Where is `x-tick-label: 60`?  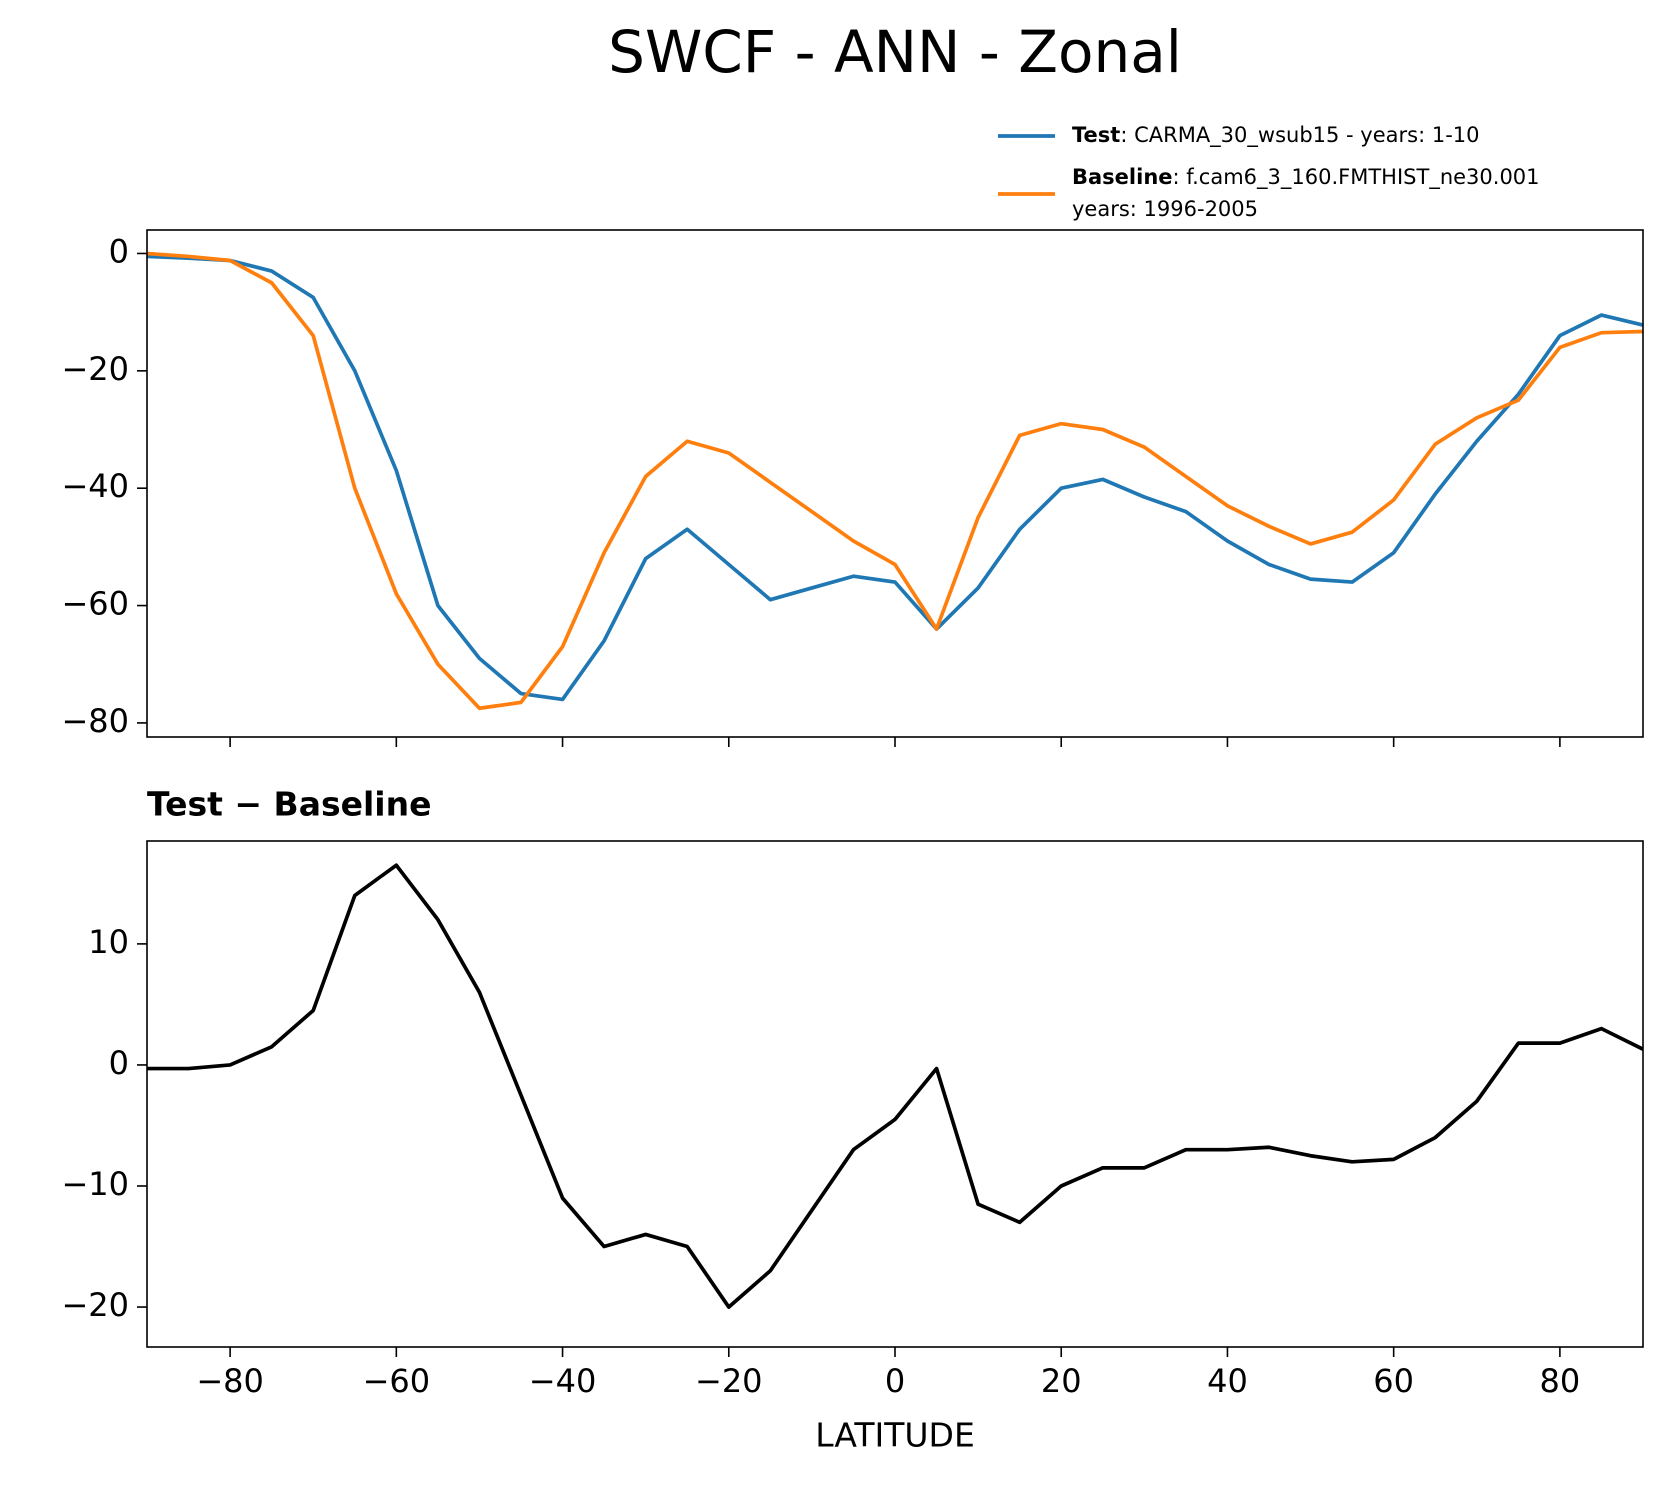 x-tick-label: 60 is located at coordinates (1393, 1381).